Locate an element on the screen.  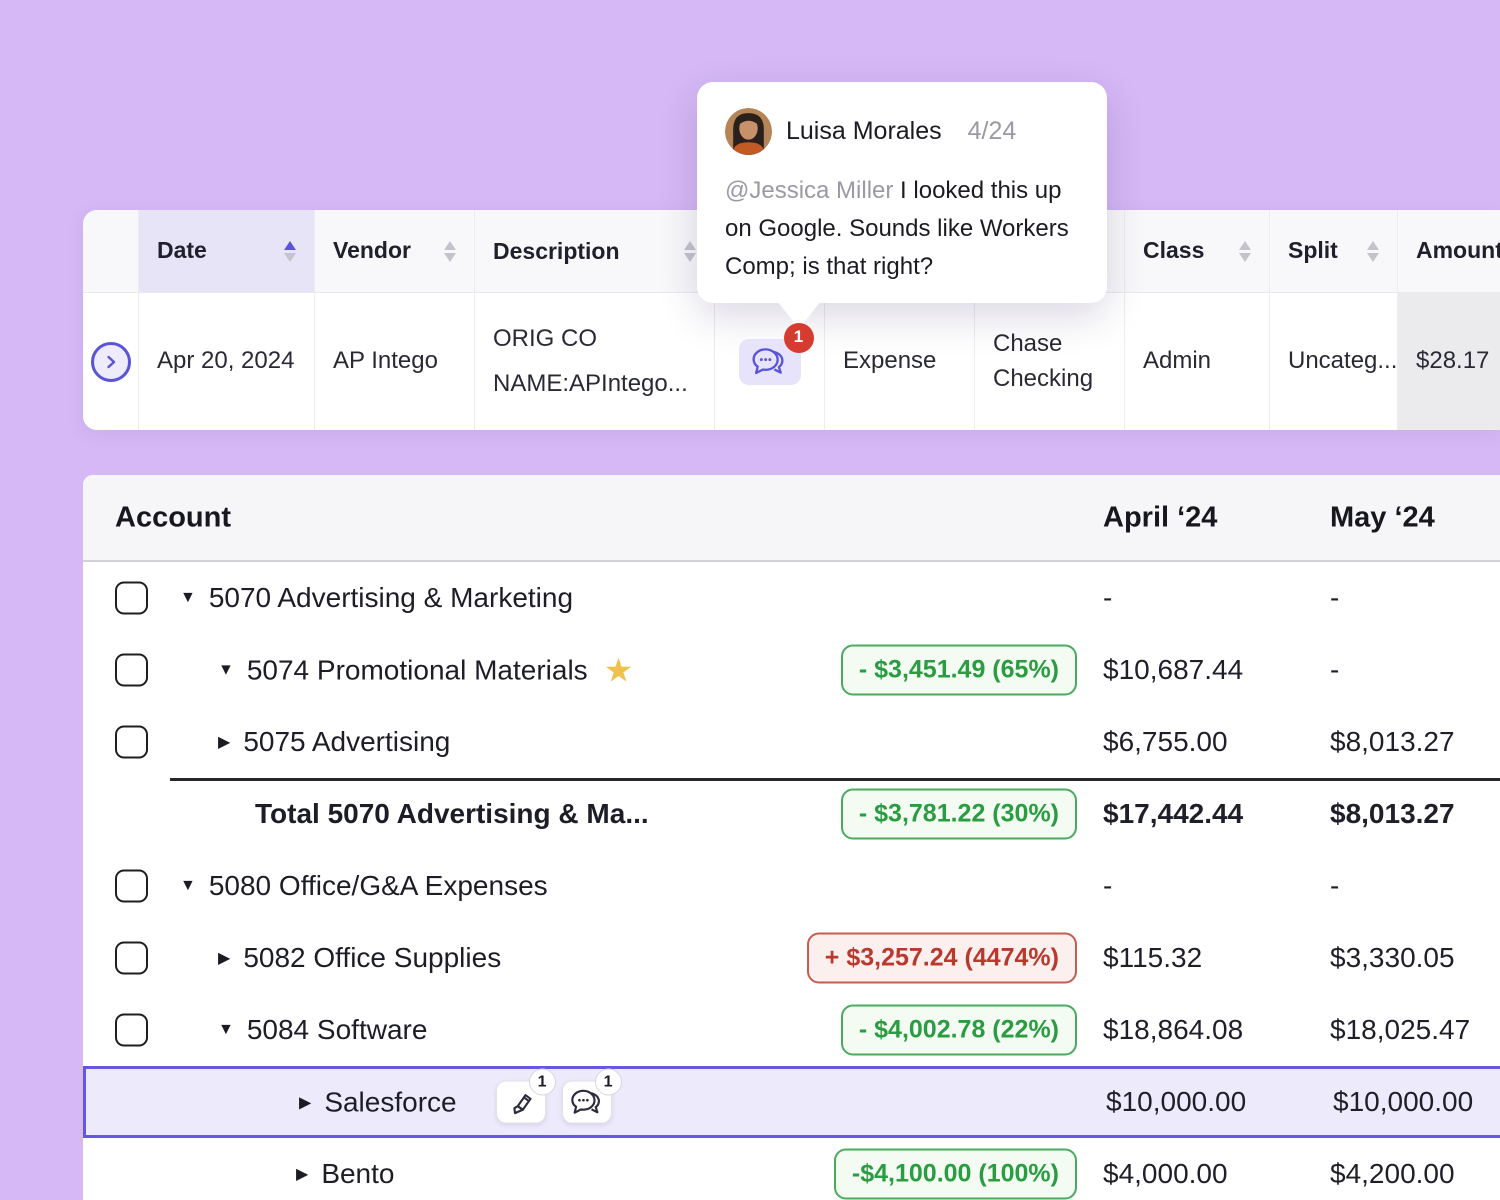
column-label-split: Split is located at coordinates (1313, 250).